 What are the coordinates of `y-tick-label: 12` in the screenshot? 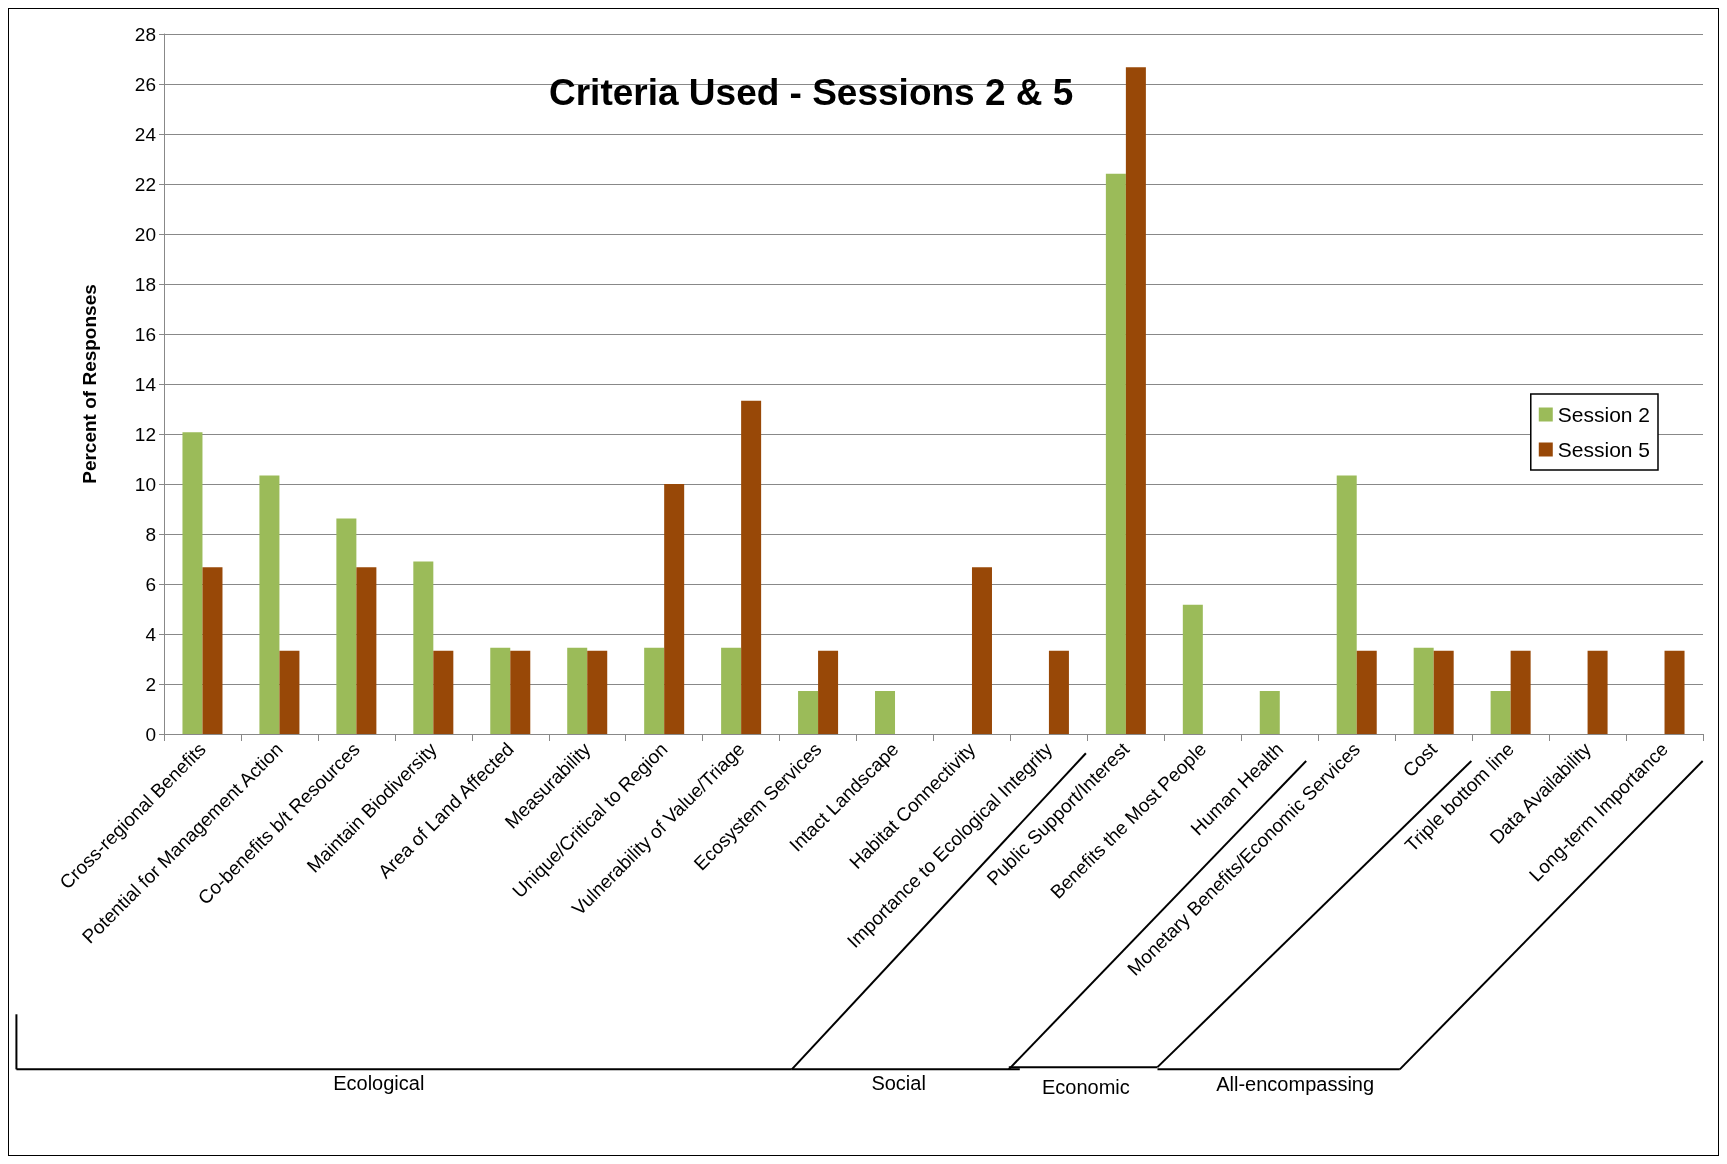 It's located at (145, 434).